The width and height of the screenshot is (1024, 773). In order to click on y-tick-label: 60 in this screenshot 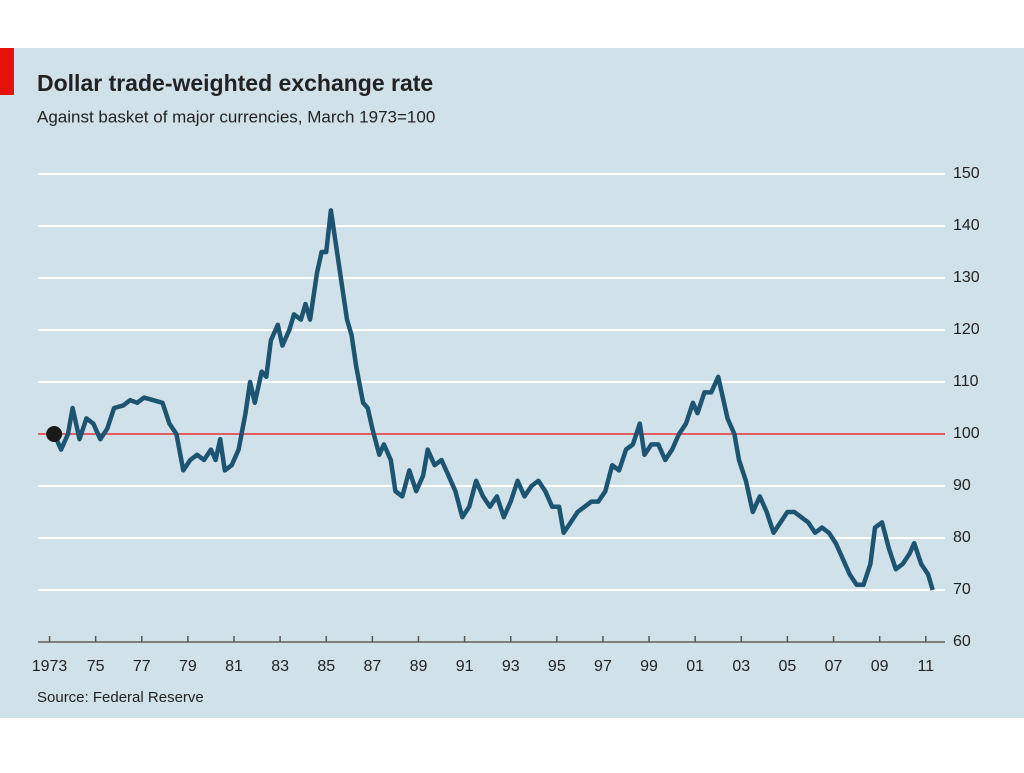, I will do `click(962, 641)`.